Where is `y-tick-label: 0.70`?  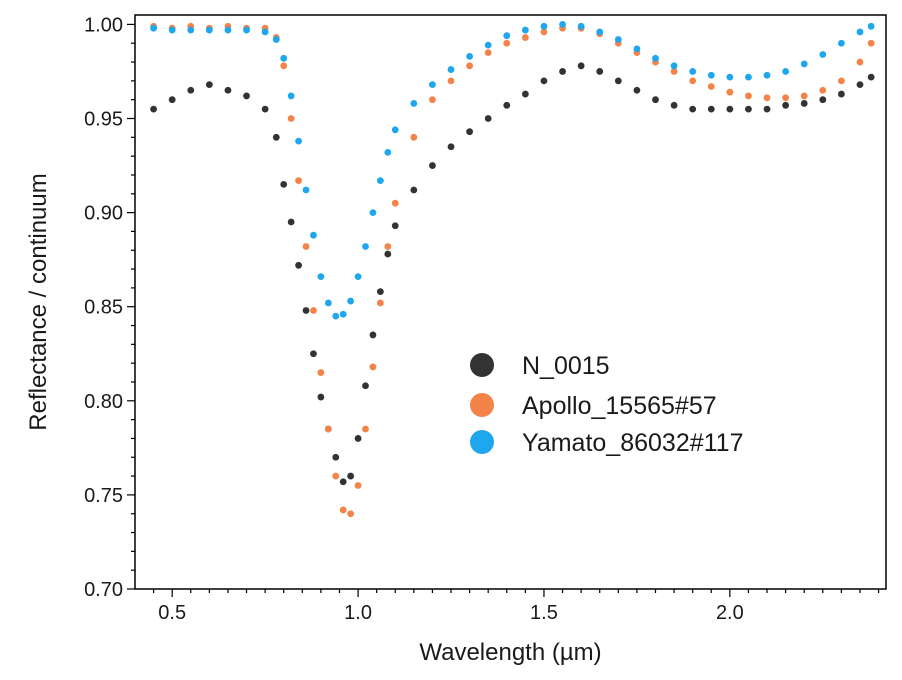 y-tick-label: 0.70 is located at coordinates (103, 590).